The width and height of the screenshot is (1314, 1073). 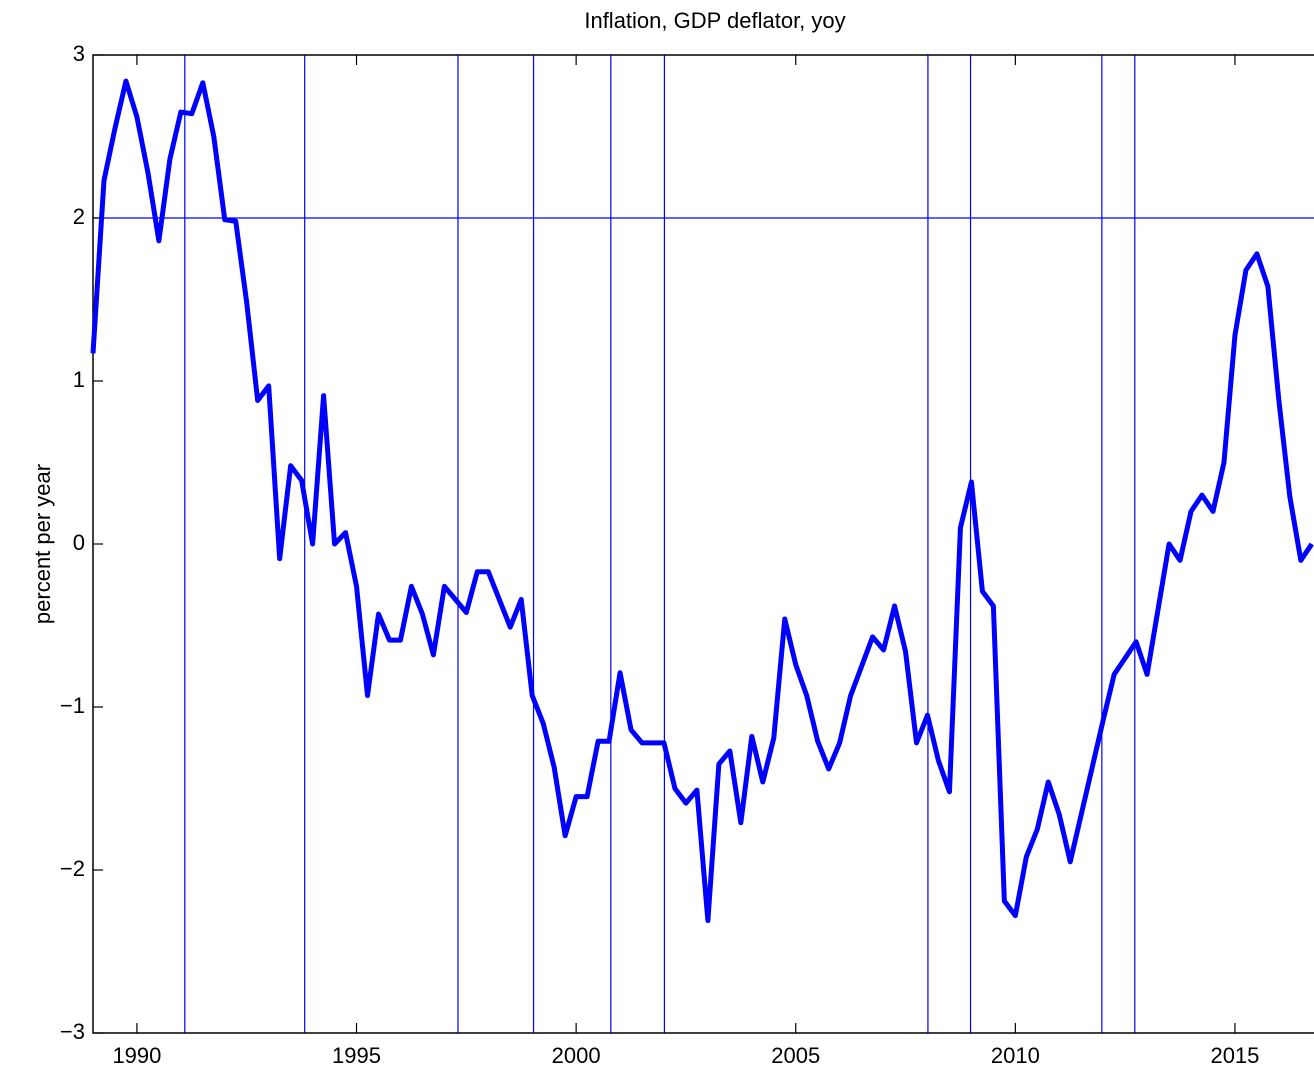 What do you see at coordinates (1015, 1055) in the screenshot?
I see `x-tick-label: 2010` at bounding box center [1015, 1055].